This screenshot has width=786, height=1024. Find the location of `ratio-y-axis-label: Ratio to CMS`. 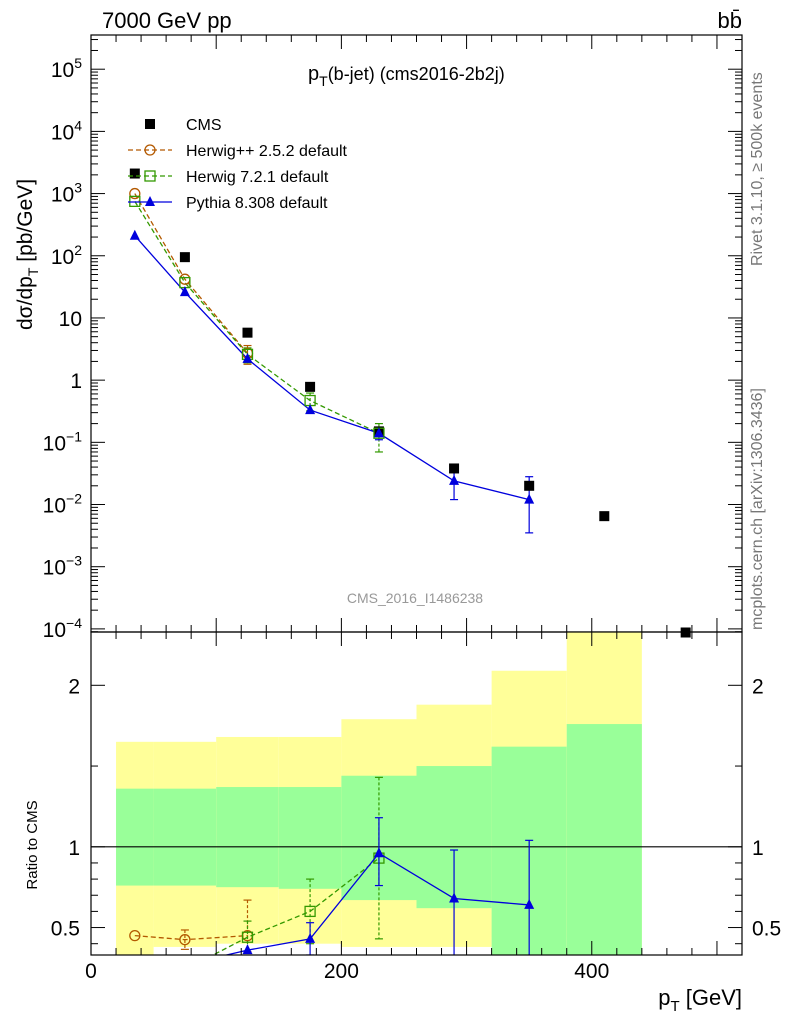

ratio-y-axis-label: Ratio to CMS is located at coordinates (32, 844).